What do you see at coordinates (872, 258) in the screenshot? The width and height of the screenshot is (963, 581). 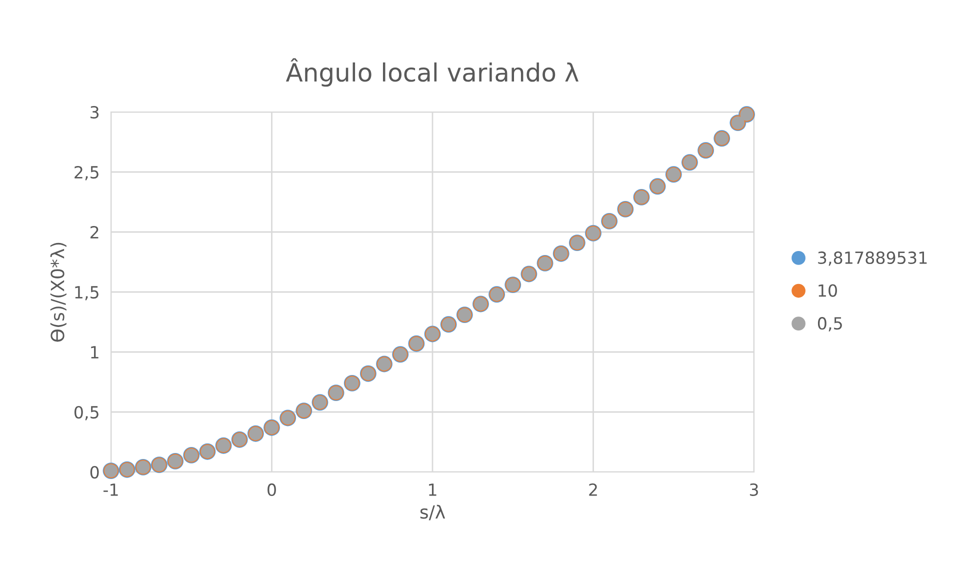 I see `legend-label: 3,817889531` at bounding box center [872, 258].